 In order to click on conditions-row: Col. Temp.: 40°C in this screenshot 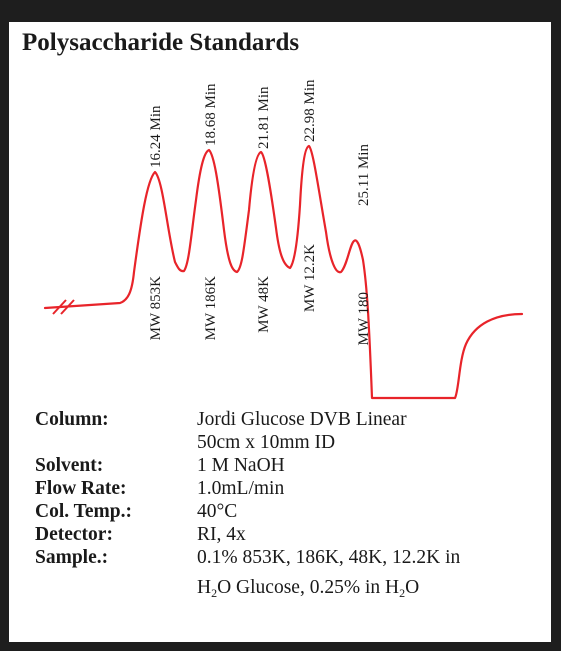, I will do `click(292, 511)`.